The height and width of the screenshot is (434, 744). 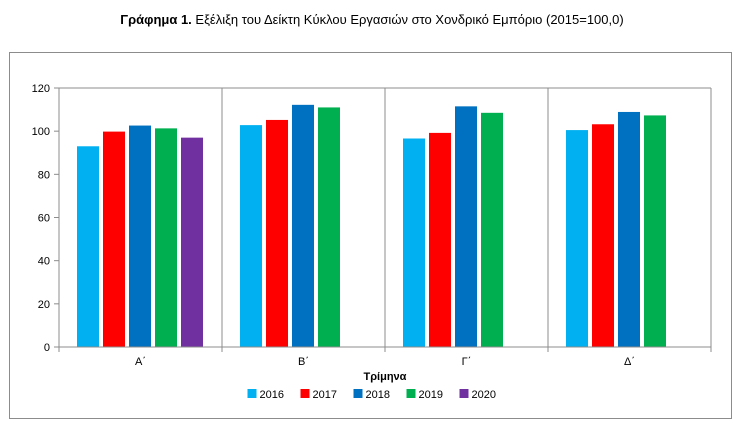 I want to click on x-tick-label: Β΄, so click(x=303, y=362).